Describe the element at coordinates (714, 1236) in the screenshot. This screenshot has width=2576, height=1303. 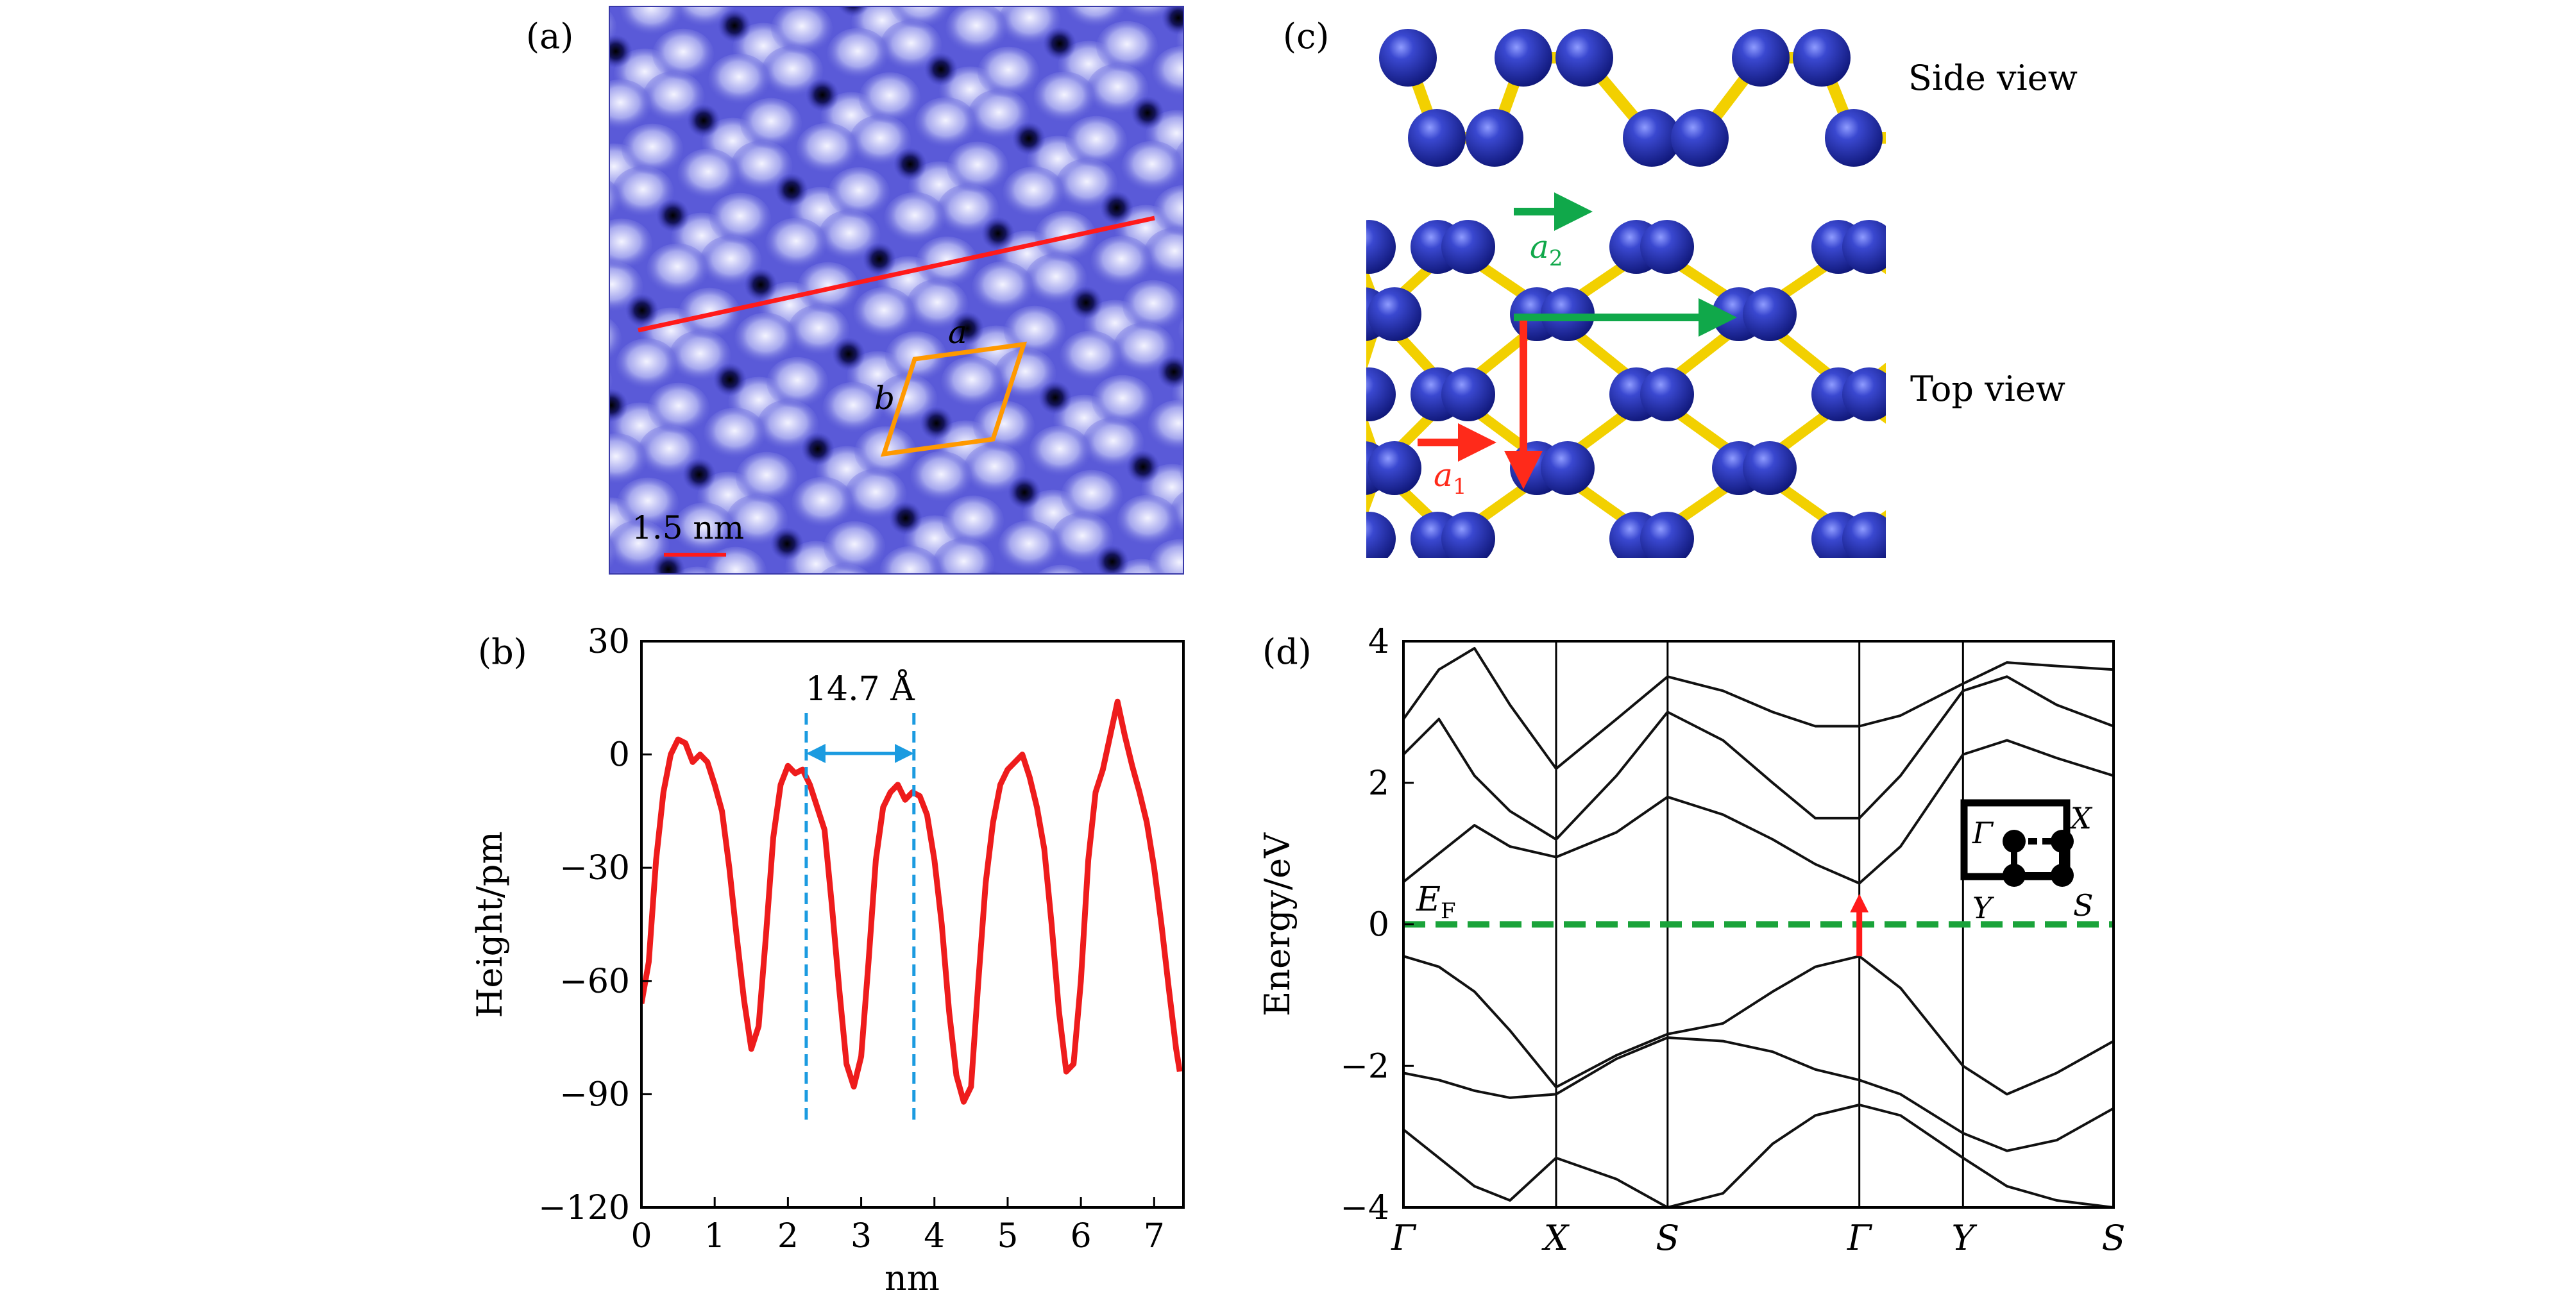
I see `profile-x-tick-label: 1` at that location.